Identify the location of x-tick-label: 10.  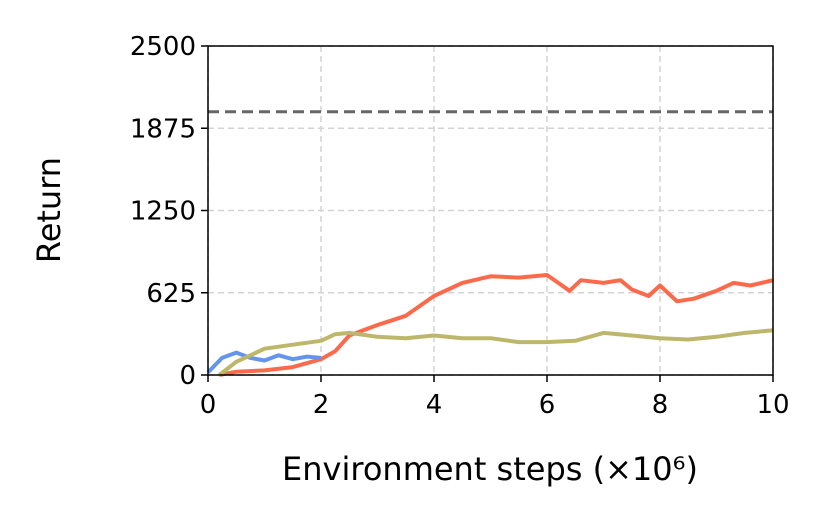
(772, 405).